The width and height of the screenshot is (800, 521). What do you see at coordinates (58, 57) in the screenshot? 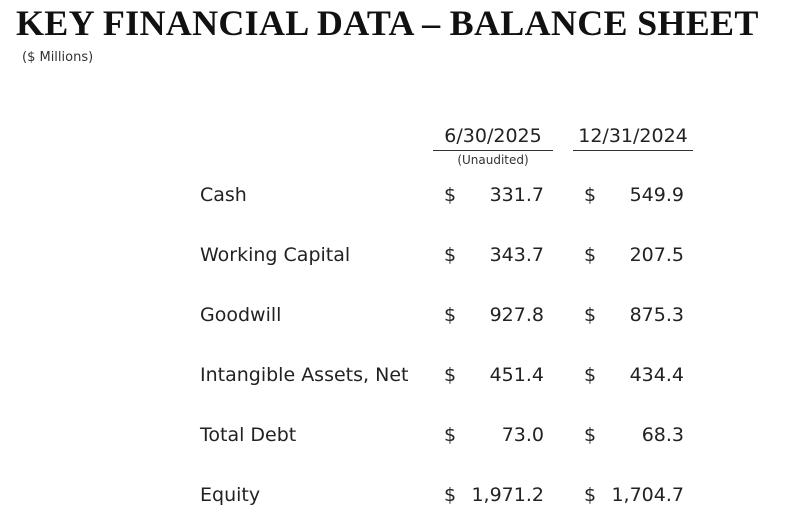
I see `subtitle: ($ Millions)` at bounding box center [58, 57].